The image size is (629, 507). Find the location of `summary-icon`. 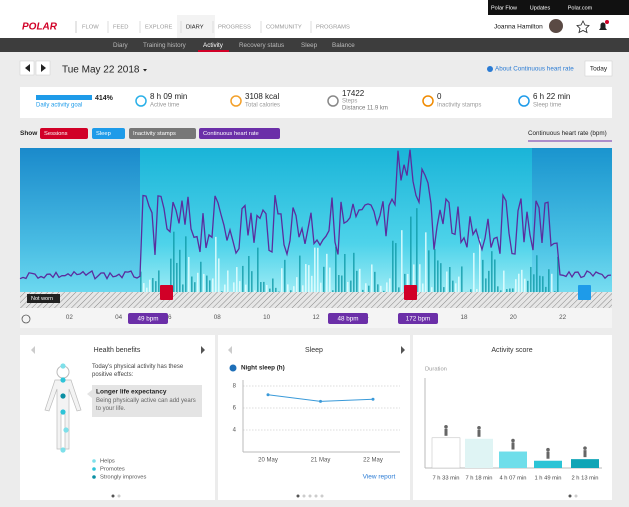

summary-icon is located at coordinates (236, 101).